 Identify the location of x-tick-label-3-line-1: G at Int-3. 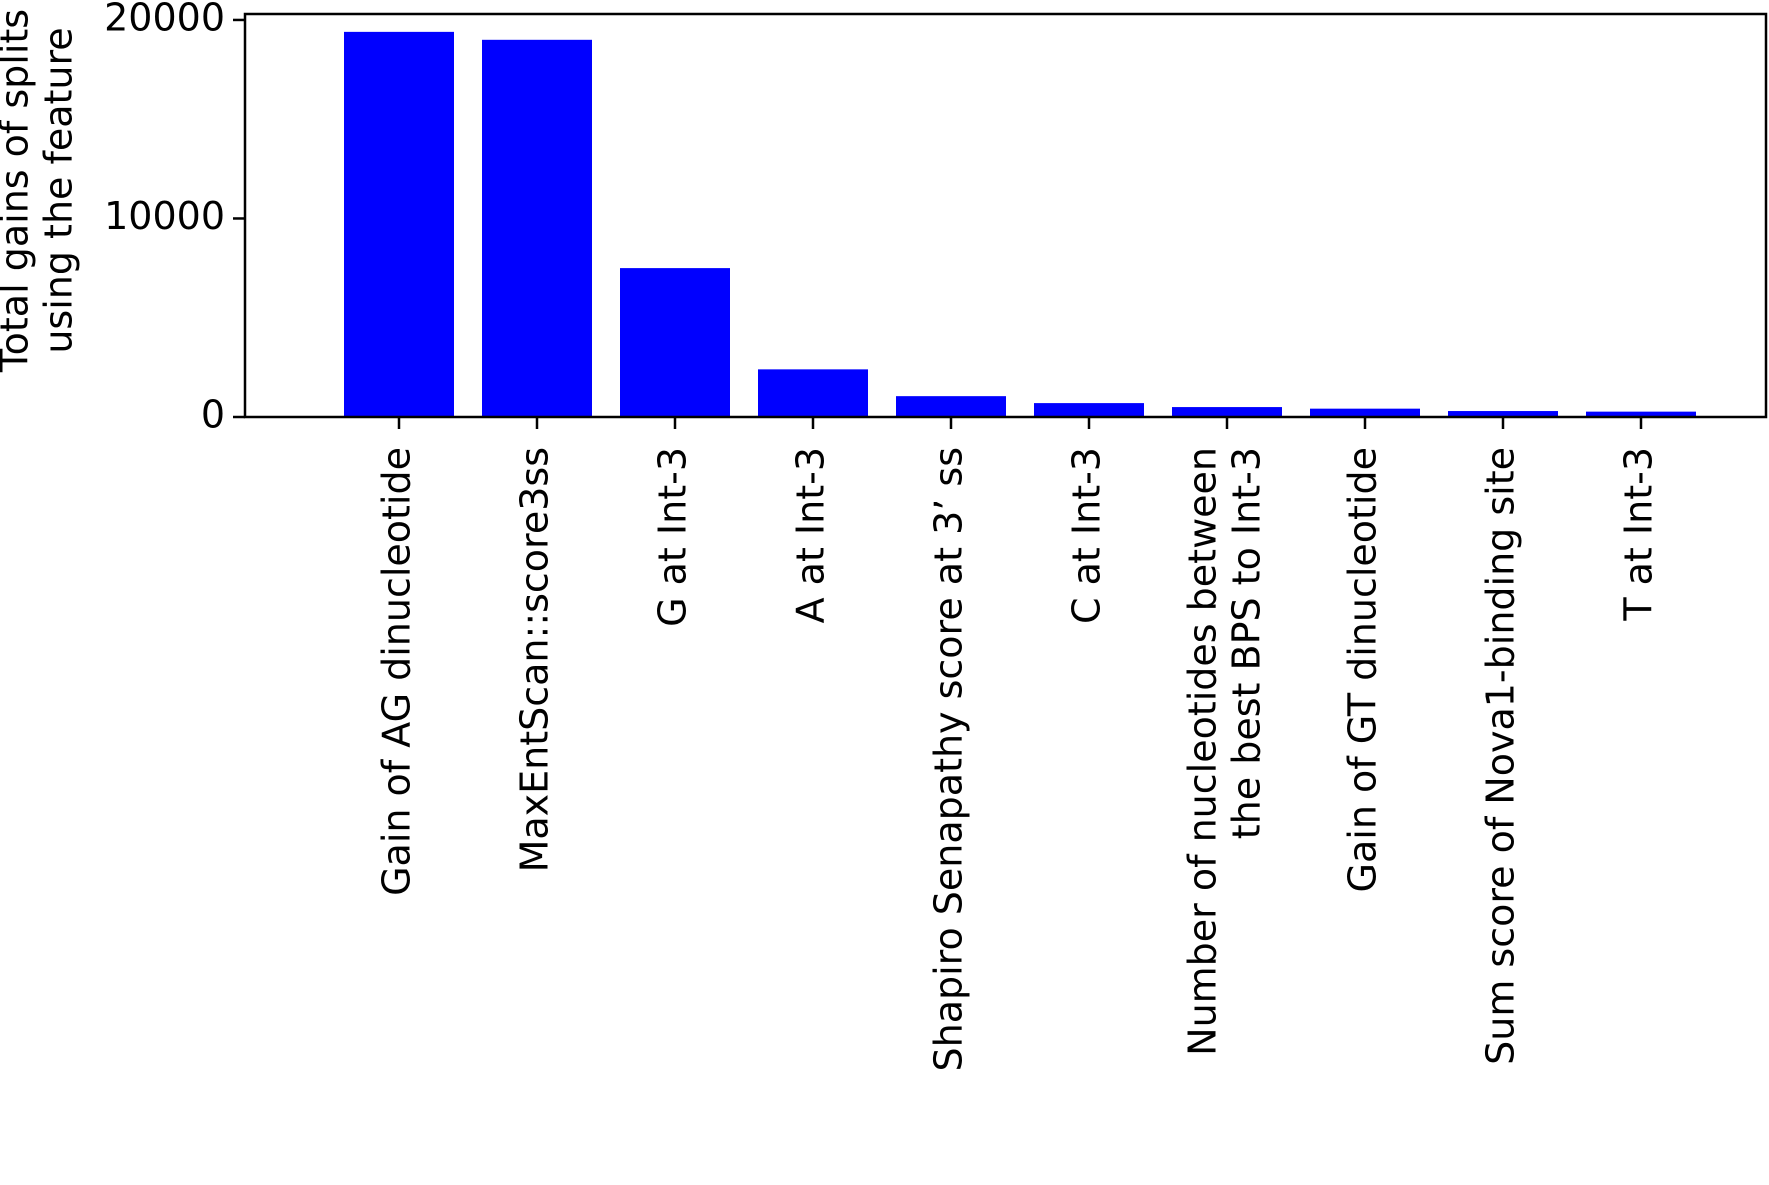
(673, 537).